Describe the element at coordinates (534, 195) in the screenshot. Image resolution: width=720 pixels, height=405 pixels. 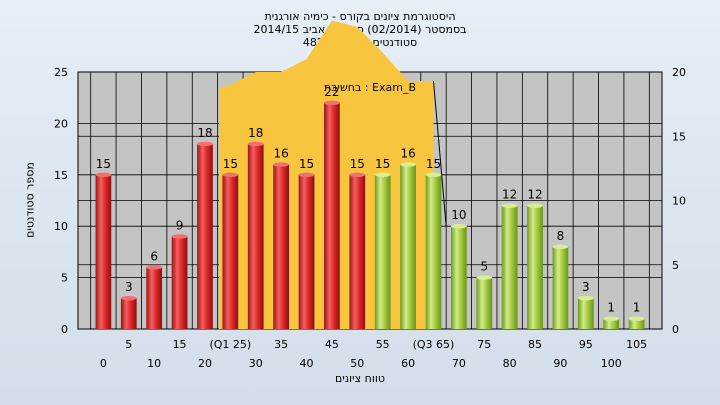
I see `data-label-17: 12` at that location.